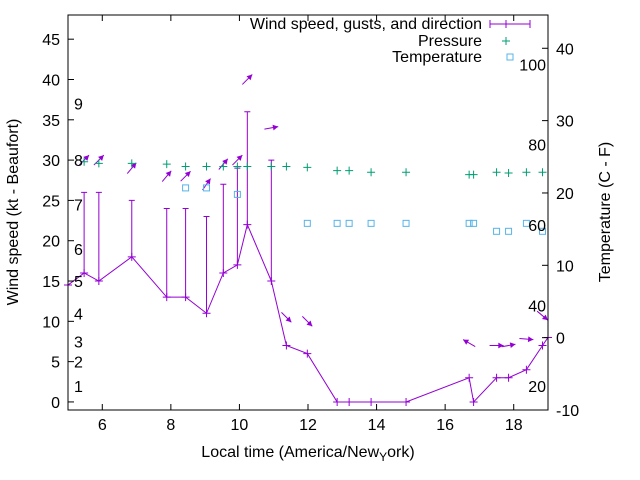 The height and width of the screenshot is (480, 640). I want to click on x-tick-label: 16, so click(445, 425).